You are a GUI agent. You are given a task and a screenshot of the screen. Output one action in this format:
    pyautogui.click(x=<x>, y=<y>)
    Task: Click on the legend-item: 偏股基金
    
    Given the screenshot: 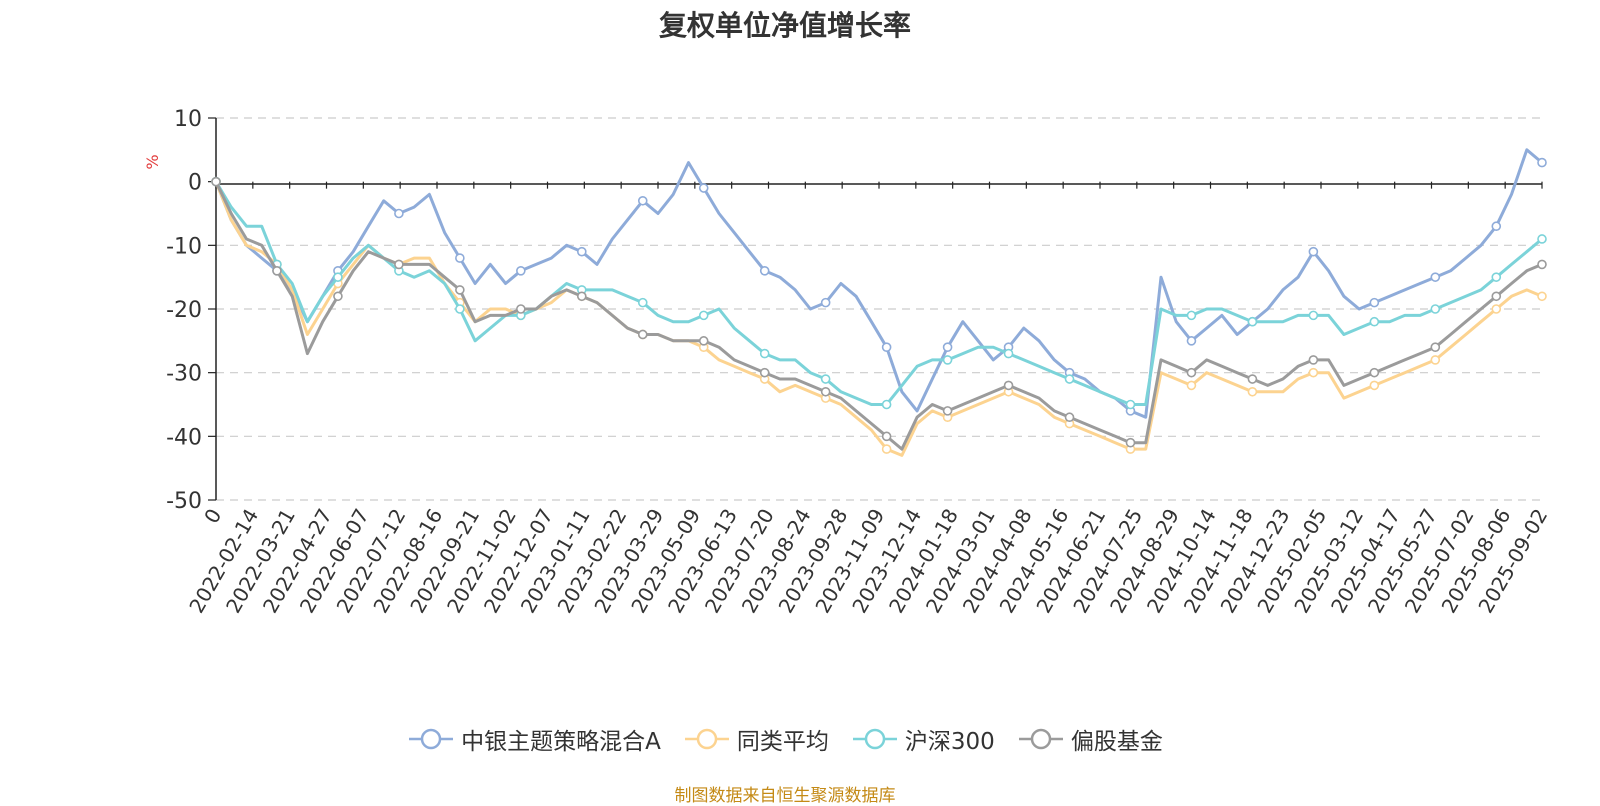 What is the action you would take?
    pyautogui.click(x=1090, y=739)
    